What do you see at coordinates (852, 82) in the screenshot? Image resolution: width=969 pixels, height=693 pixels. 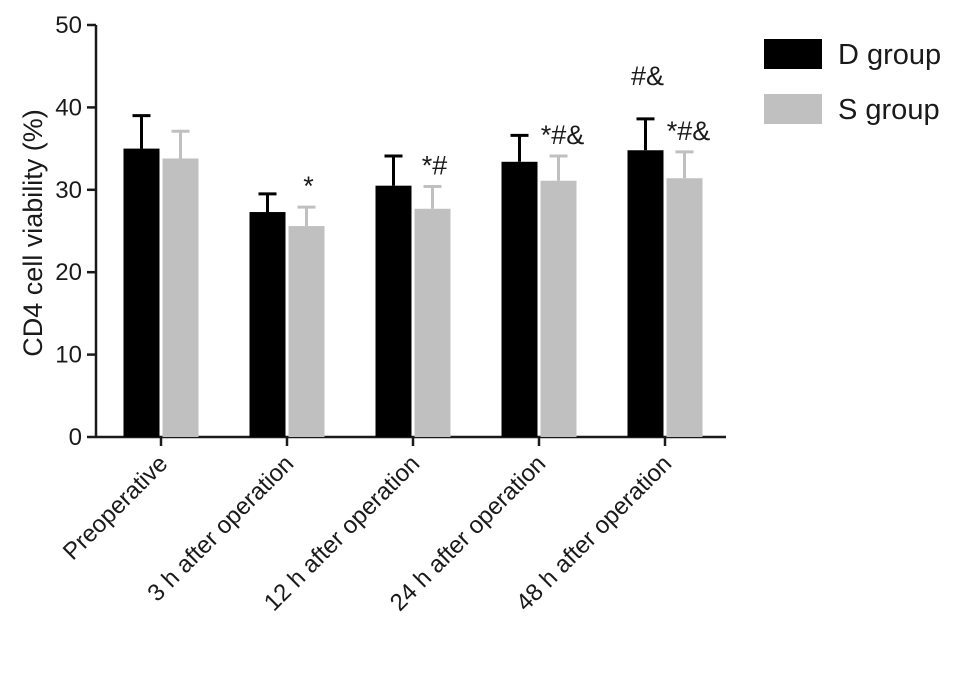 I see `legend: D group S group` at bounding box center [852, 82].